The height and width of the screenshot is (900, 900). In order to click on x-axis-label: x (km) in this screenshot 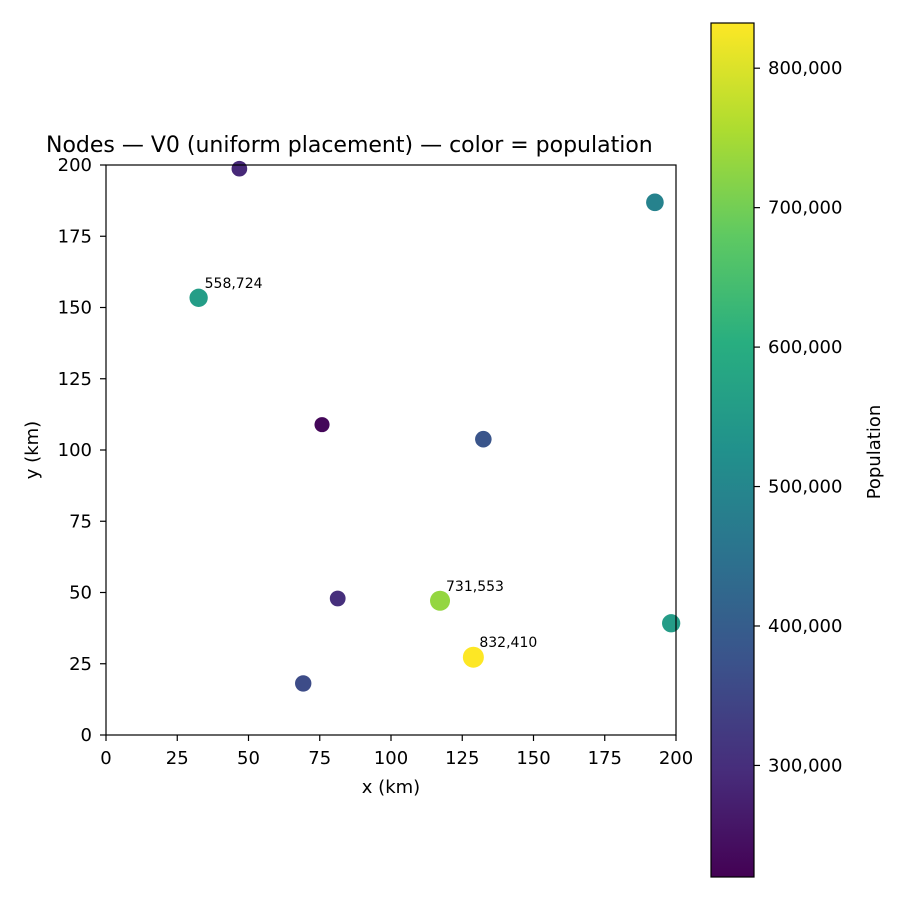, I will do `click(391, 787)`.